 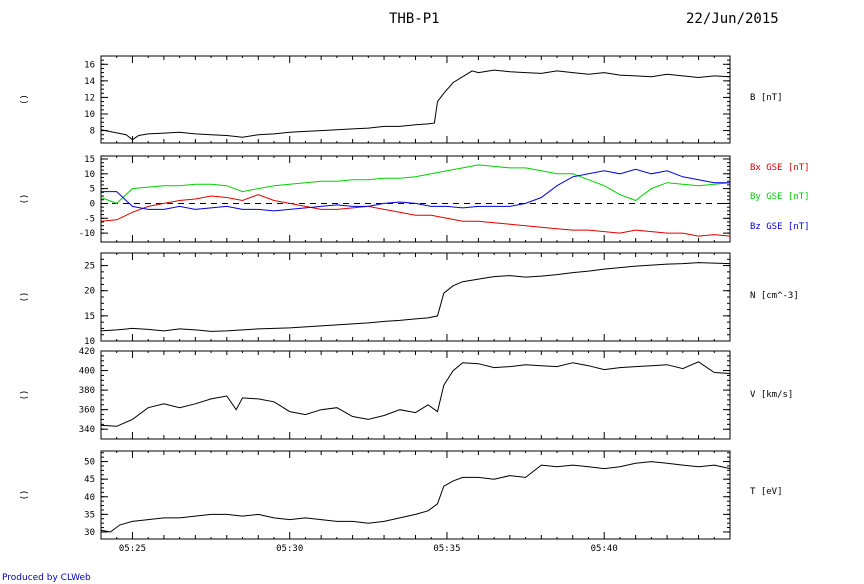 What do you see at coordinates (87, 391) in the screenshot?
I see `y-tick-label: 380` at bounding box center [87, 391].